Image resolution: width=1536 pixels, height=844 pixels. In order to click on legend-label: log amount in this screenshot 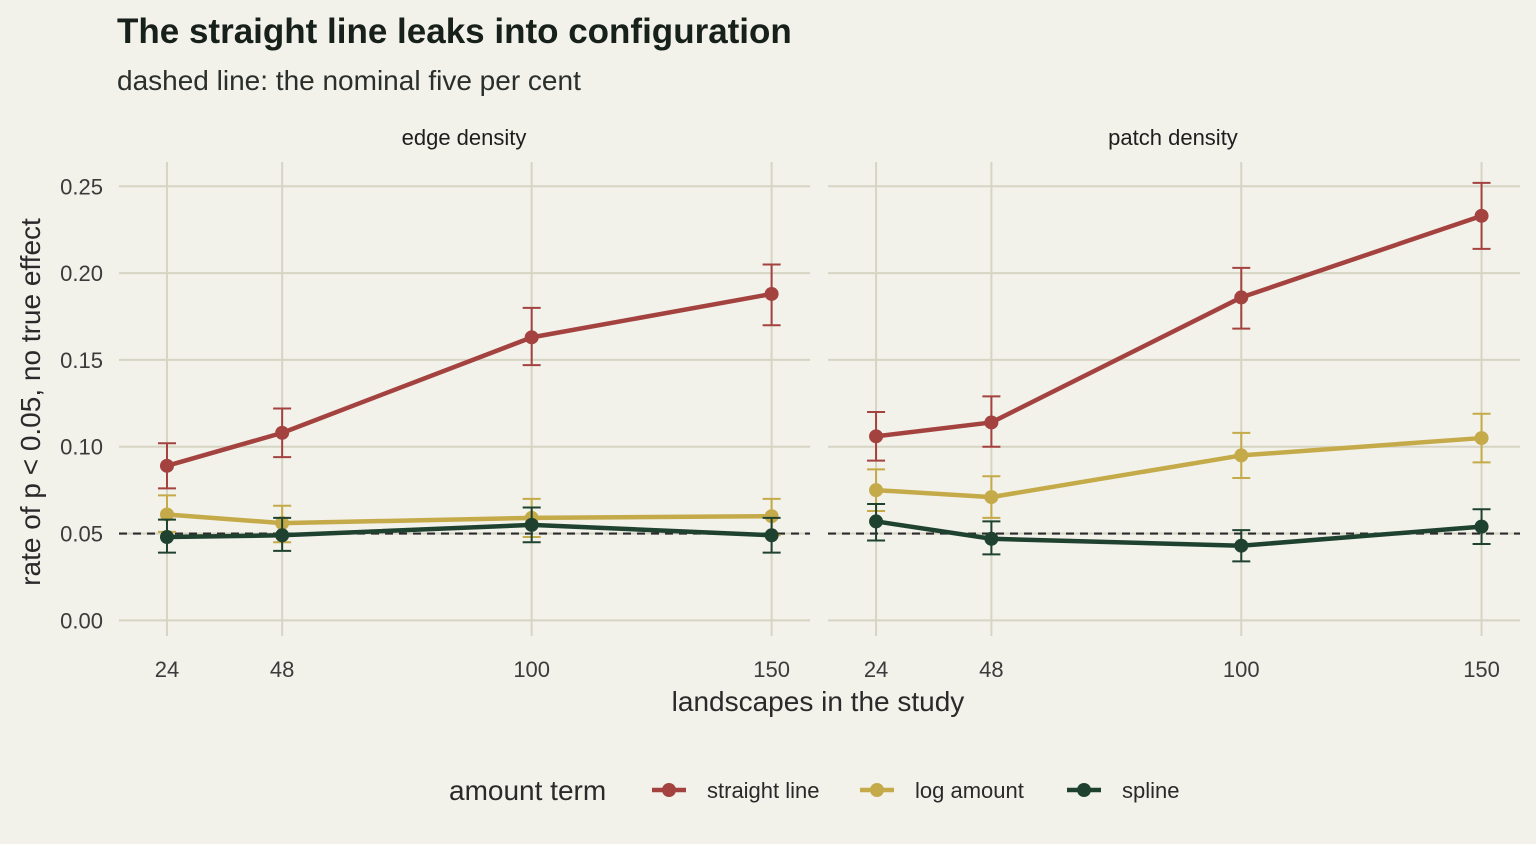, I will do `click(969, 790)`.